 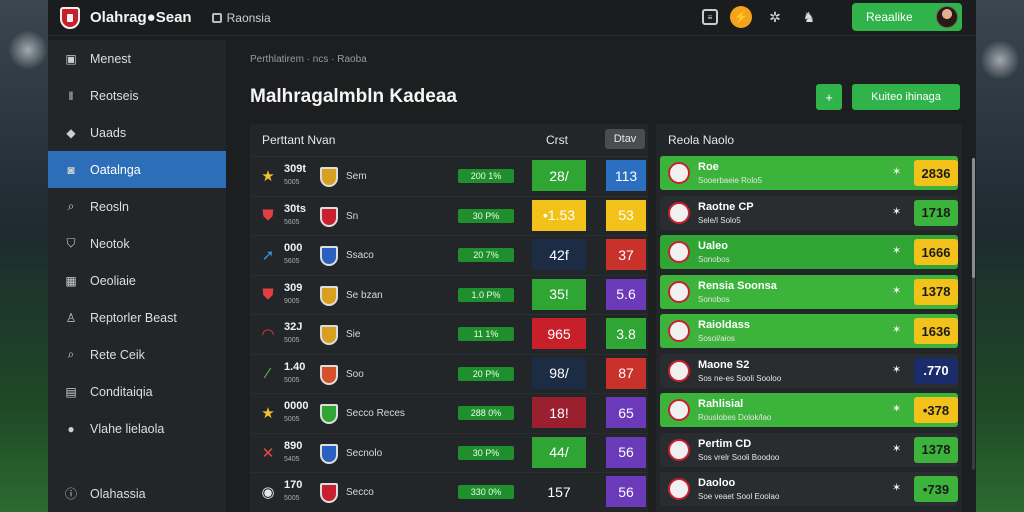 What do you see at coordinates (449, 413) in the screenshot?
I see `table-row: ★ 0000 5005 Secco Reces 288 0% 18! 65` at bounding box center [449, 413].